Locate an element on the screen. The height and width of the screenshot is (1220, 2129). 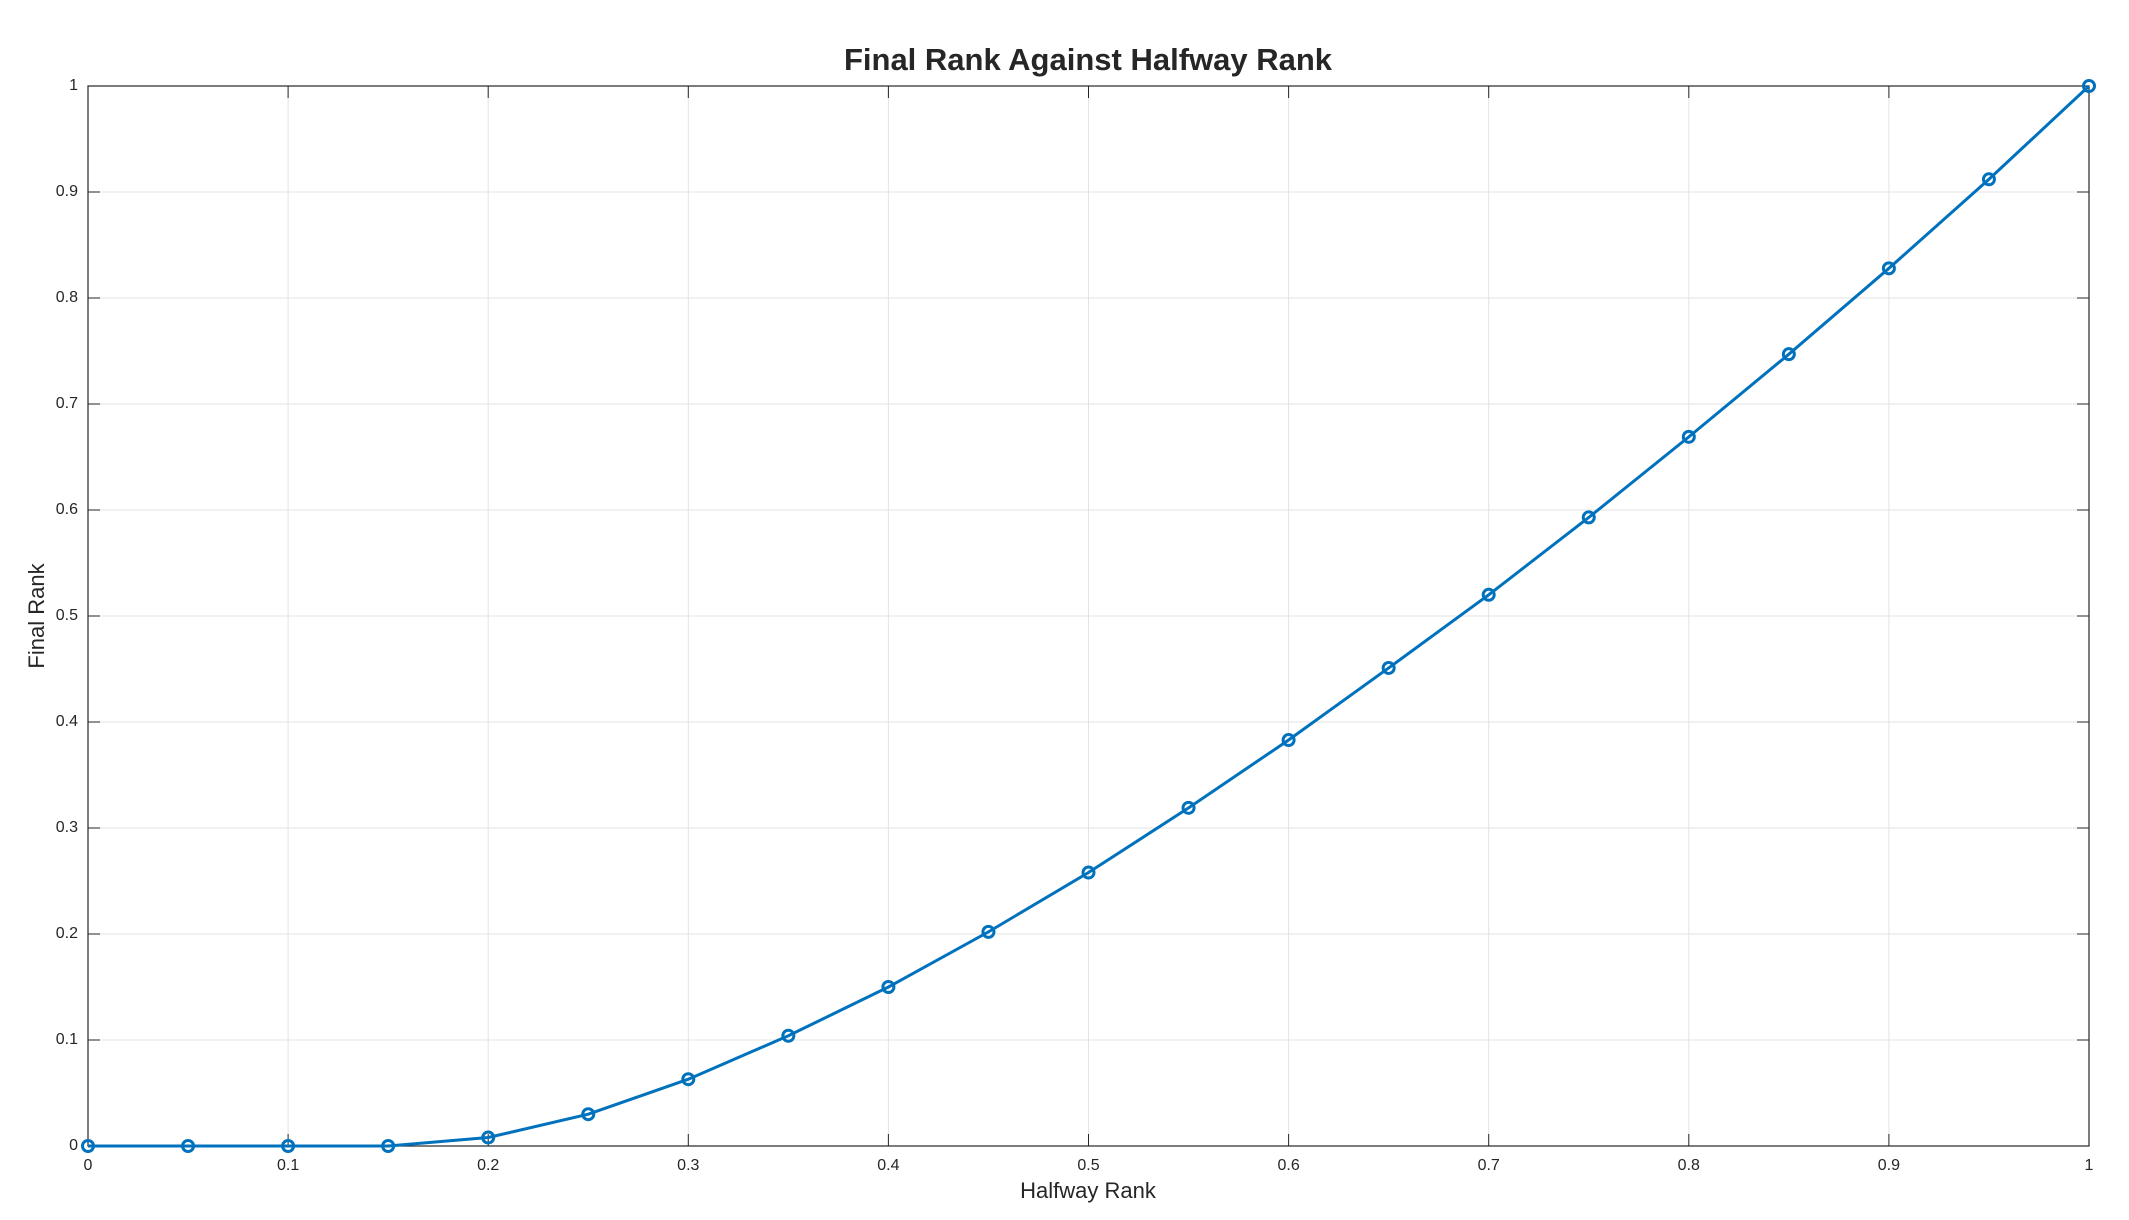
y-tick-label: 0.9 is located at coordinates (67, 191).